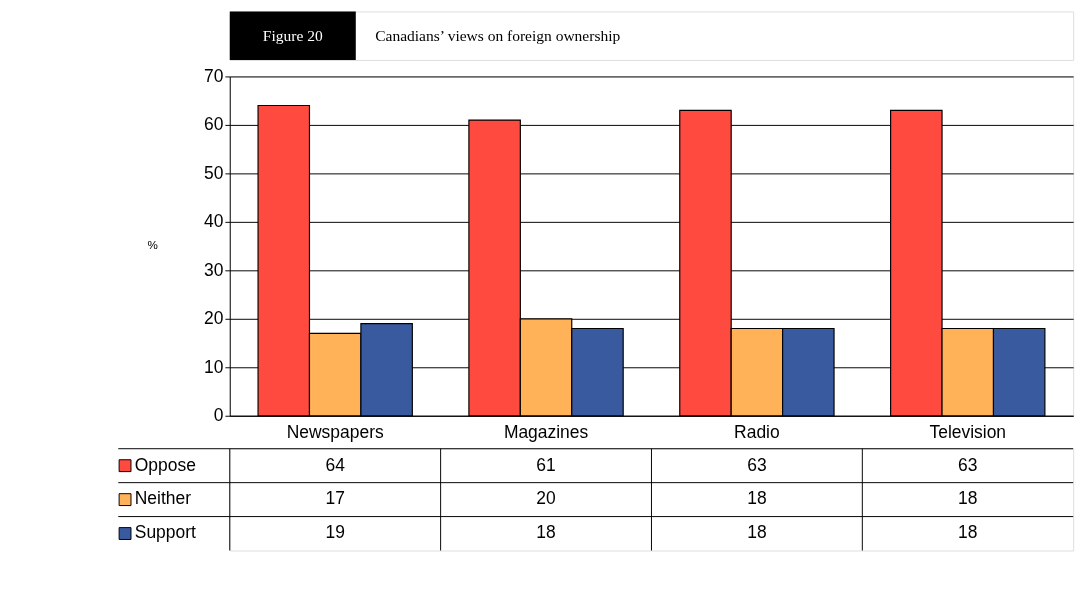 The width and height of the screenshot is (1079, 612). I want to click on legend-label: Neither, so click(163, 498).